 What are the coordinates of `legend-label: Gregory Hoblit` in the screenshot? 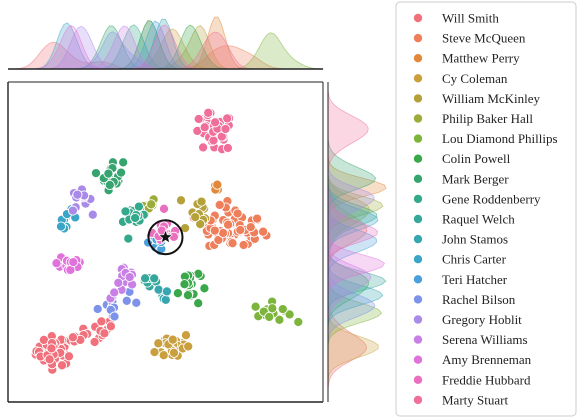 It's located at (482, 319).